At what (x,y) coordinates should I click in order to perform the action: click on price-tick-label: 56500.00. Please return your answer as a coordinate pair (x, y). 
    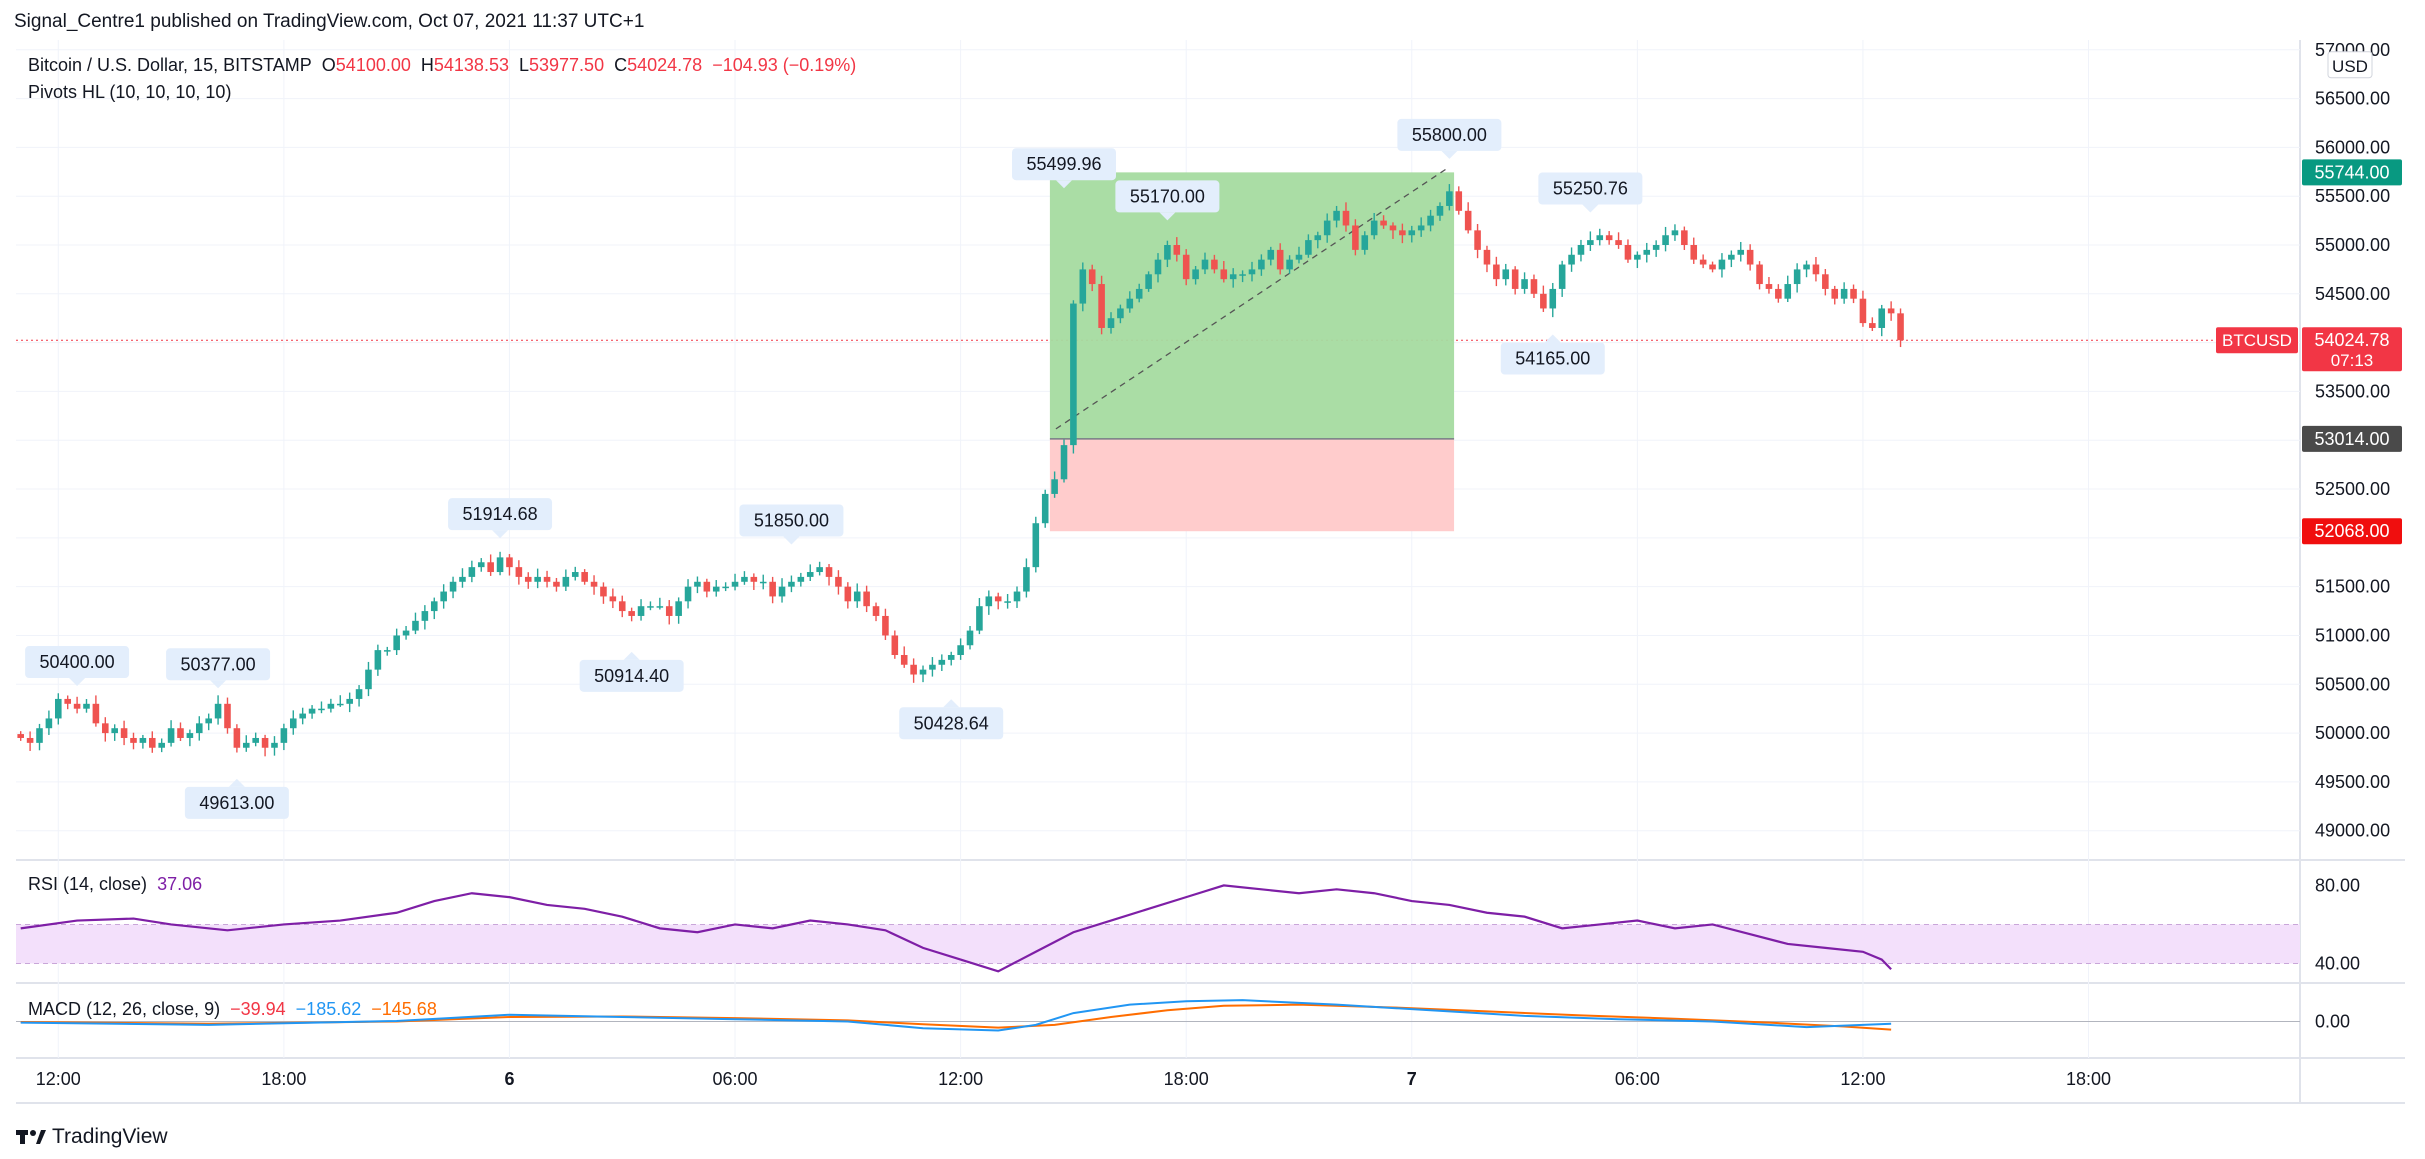
    Looking at the image, I should click on (2352, 99).